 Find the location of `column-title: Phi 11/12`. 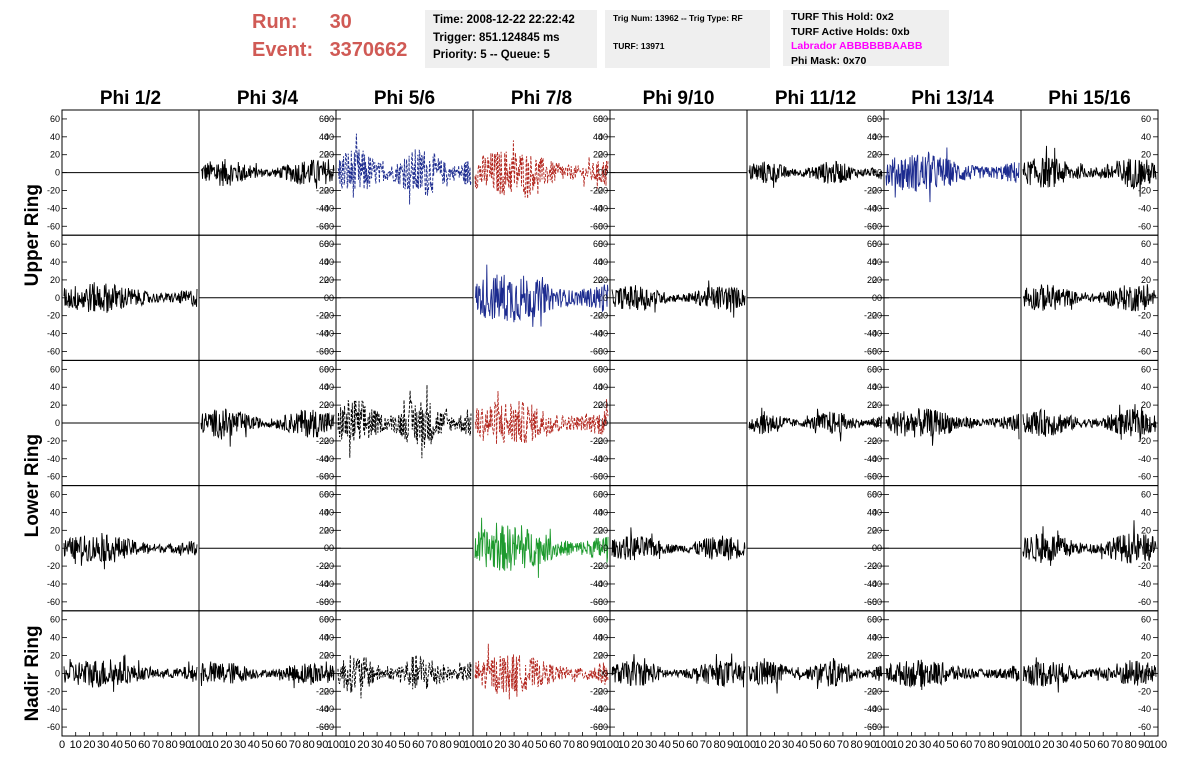

column-title: Phi 11/12 is located at coordinates (815, 98).